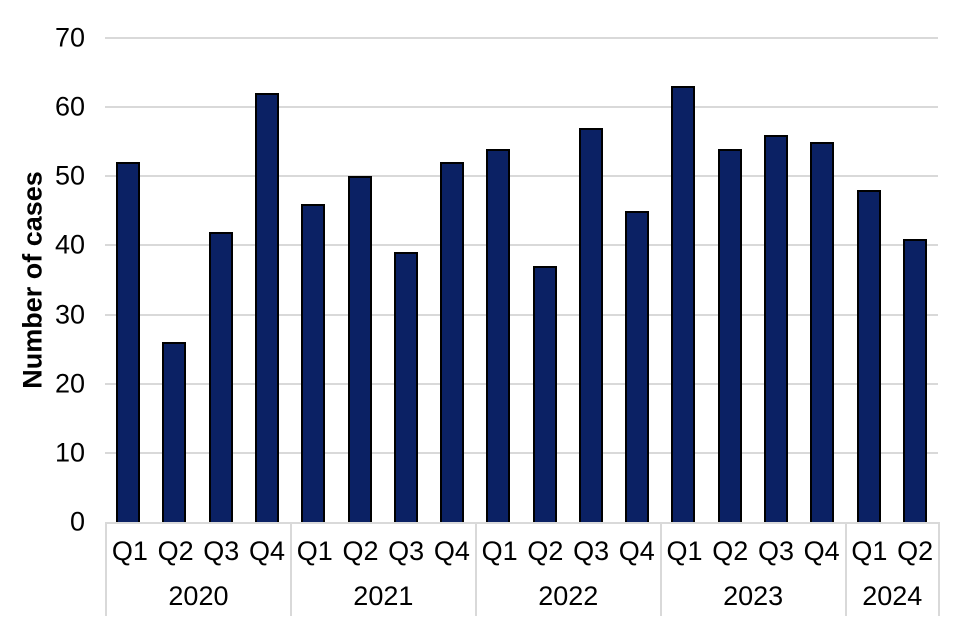 The width and height of the screenshot is (960, 640). What do you see at coordinates (729, 335) in the screenshot?
I see `bar-2023-Q2` at bounding box center [729, 335].